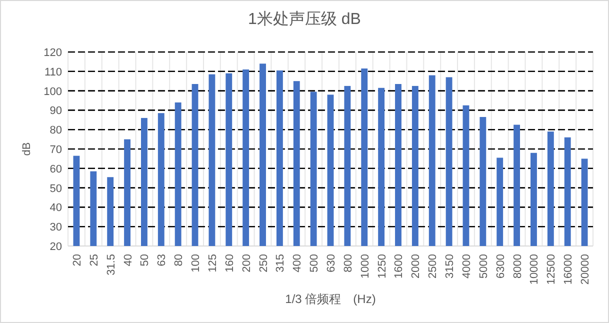  Describe the element at coordinates (466, 266) in the screenshot. I see `x-tick-label: 4000` at that location.